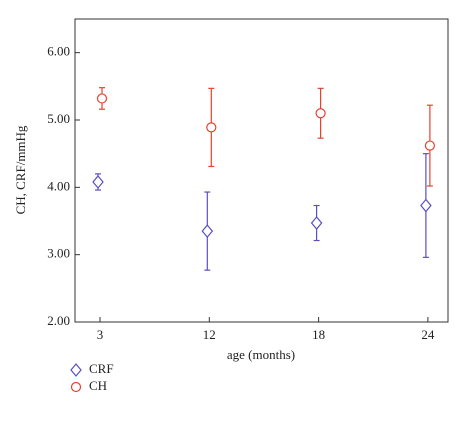 This screenshot has width=474, height=421. What do you see at coordinates (318, 334) in the screenshot?
I see `x-tick-label: 18` at bounding box center [318, 334].